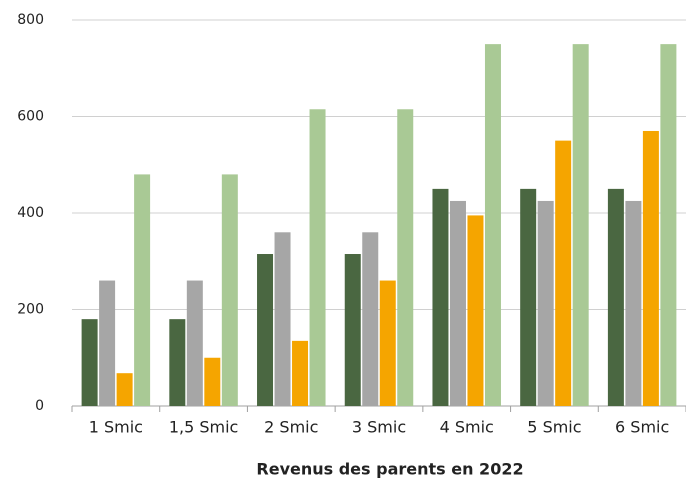 This screenshot has height=486, width=686. Describe the element at coordinates (30, 20) in the screenshot. I see `y-tick-label: 800` at that location.